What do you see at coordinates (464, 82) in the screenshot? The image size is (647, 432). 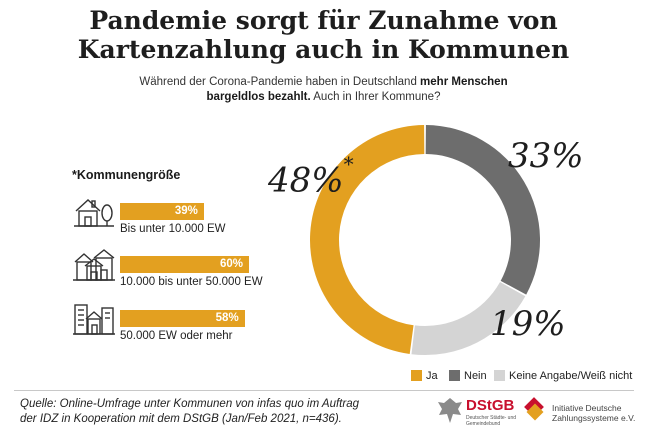 I see `subtitle-bold-1: mehr Menschen` at bounding box center [464, 82].